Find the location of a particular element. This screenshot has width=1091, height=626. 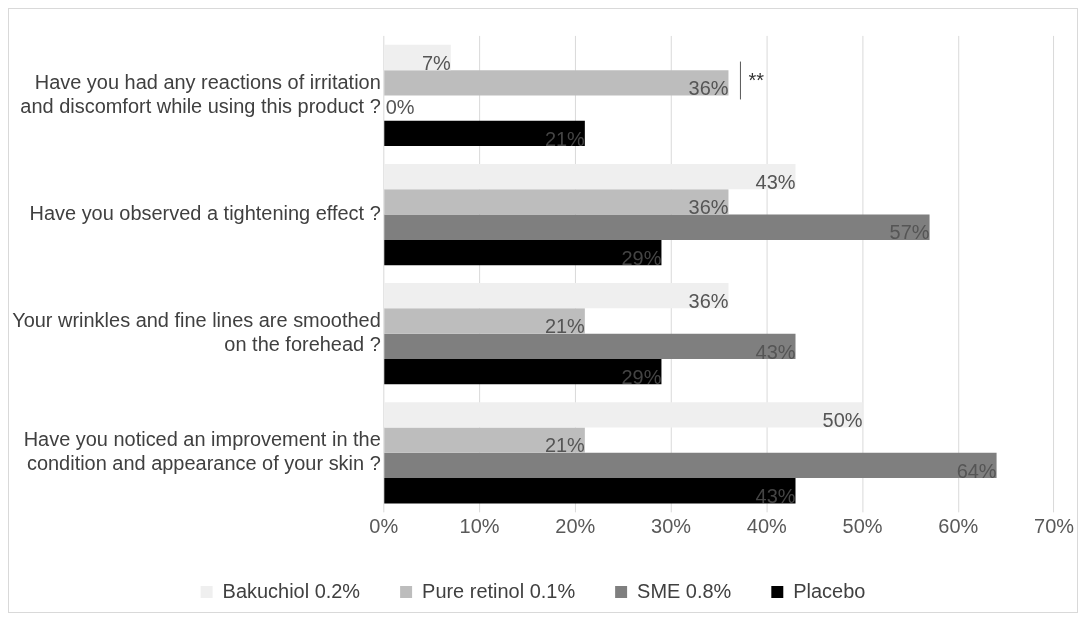

x-tick-label: 20% is located at coordinates (575, 525).